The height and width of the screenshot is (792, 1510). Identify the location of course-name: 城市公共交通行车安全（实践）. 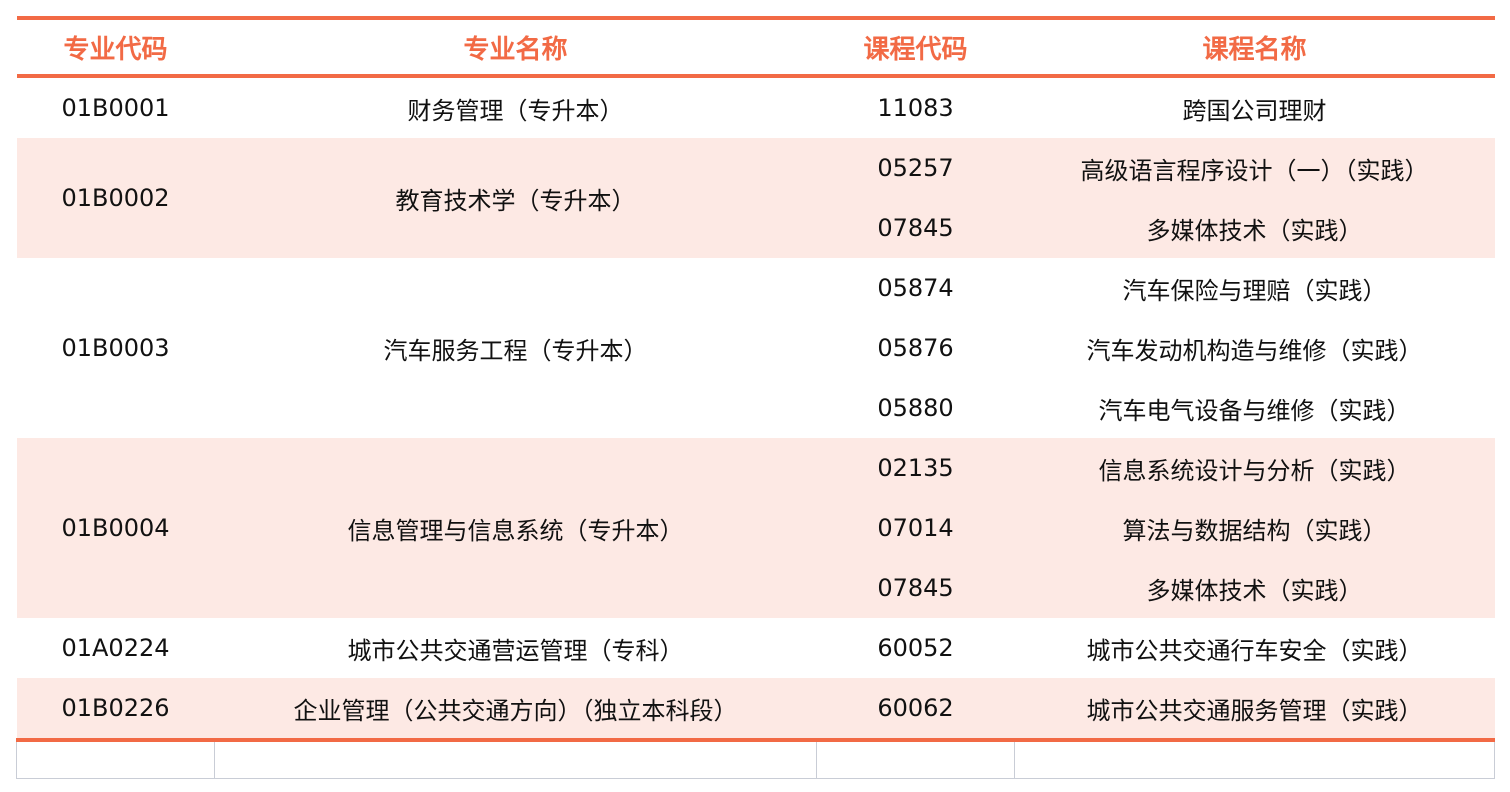
(1254, 650).